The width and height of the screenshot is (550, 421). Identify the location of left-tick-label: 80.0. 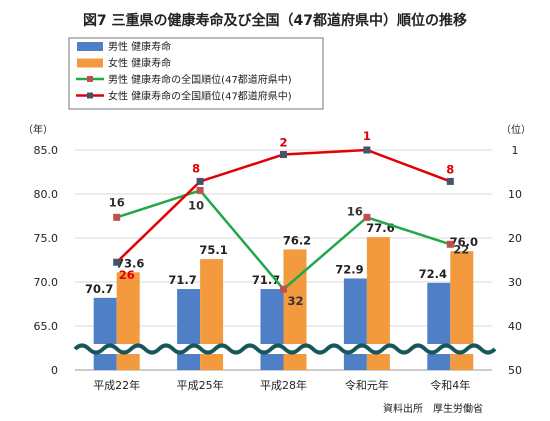
(46, 194).